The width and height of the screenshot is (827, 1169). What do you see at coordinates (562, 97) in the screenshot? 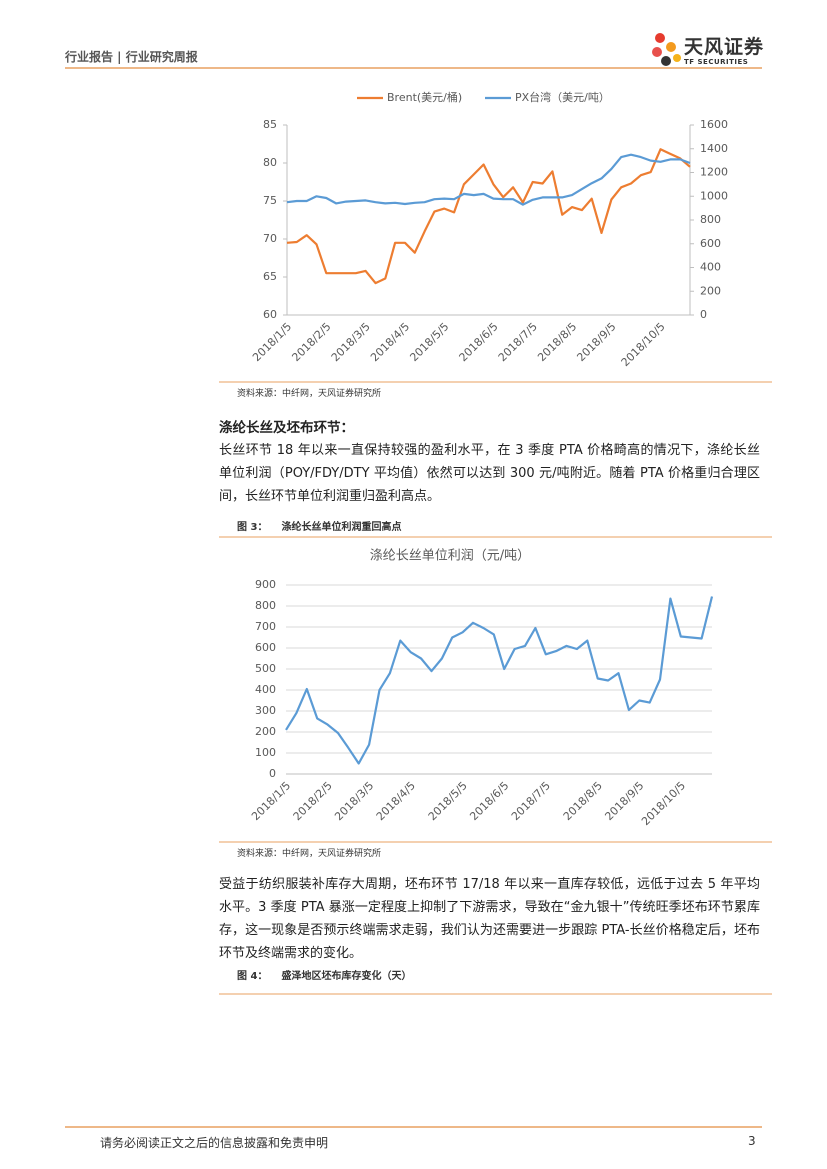
I see `legend-label: PX台湾（美元/吨）` at bounding box center [562, 97].